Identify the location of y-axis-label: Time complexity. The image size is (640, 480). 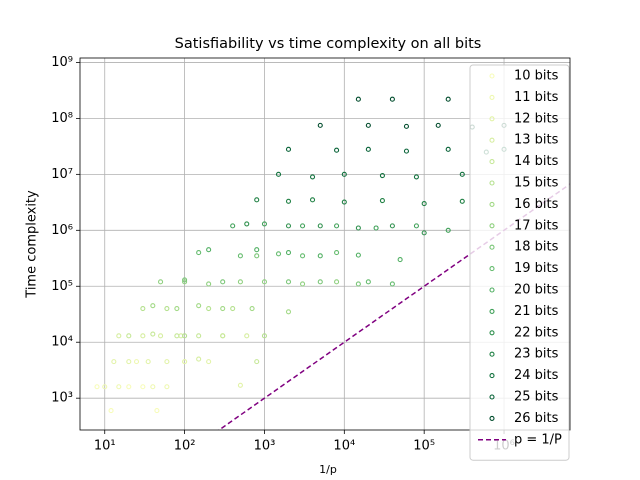
(32, 244).